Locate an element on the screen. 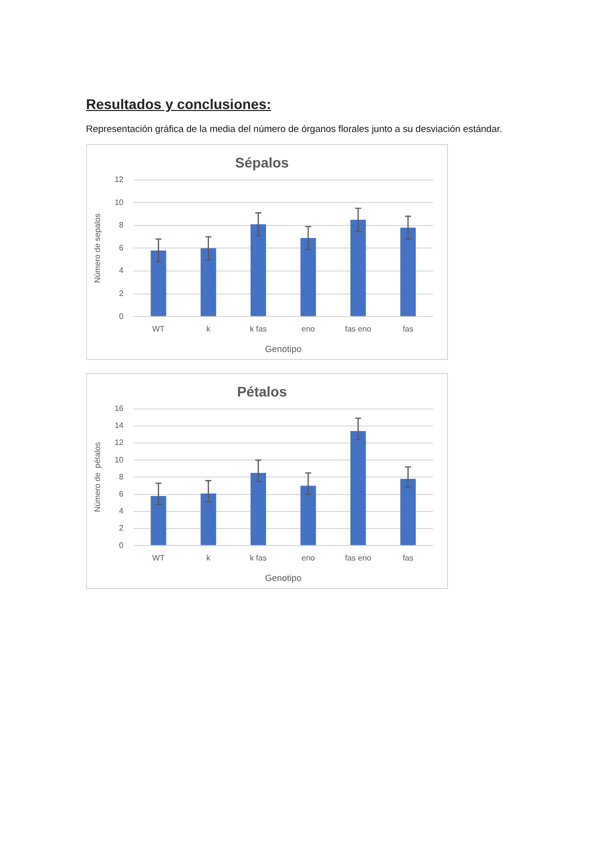 Image resolution: width=599 pixels, height=848 pixels. text: Resultados y conclusiones: is located at coordinates (179, 104).